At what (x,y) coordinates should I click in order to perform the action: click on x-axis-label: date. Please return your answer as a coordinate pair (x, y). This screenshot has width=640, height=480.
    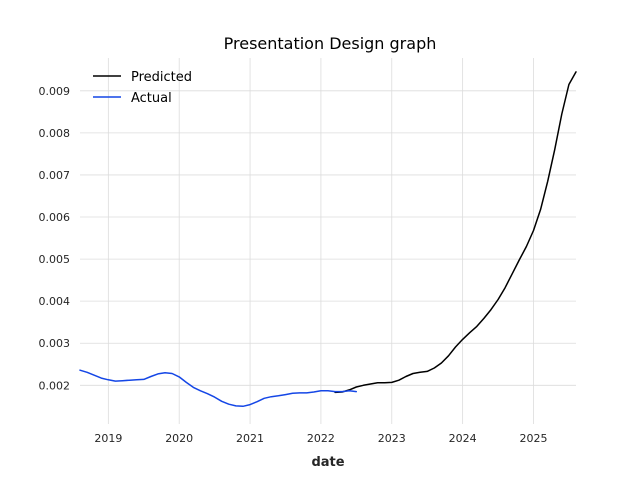
    Looking at the image, I should click on (327, 462).